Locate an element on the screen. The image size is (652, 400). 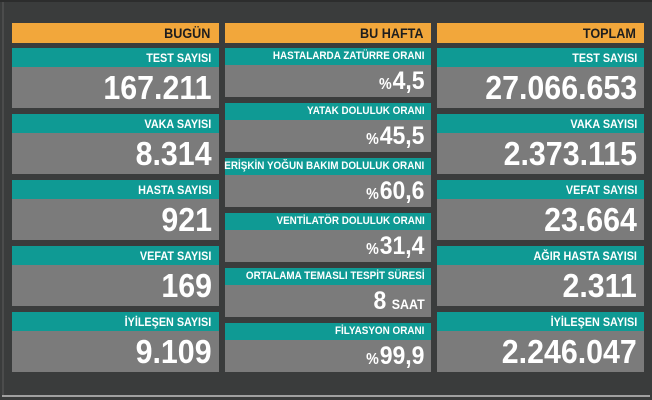
stat-label: HASTALARDA ZATÜRRE ORANI is located at coordinates (328, 56).